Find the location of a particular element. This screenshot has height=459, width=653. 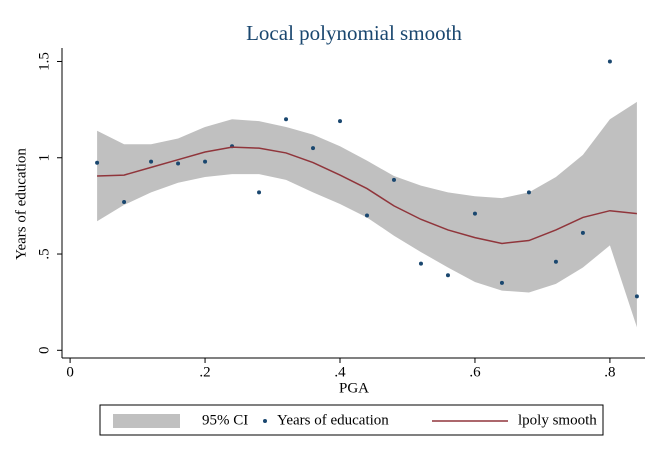

legend-box is located at coordinates (351, 420).